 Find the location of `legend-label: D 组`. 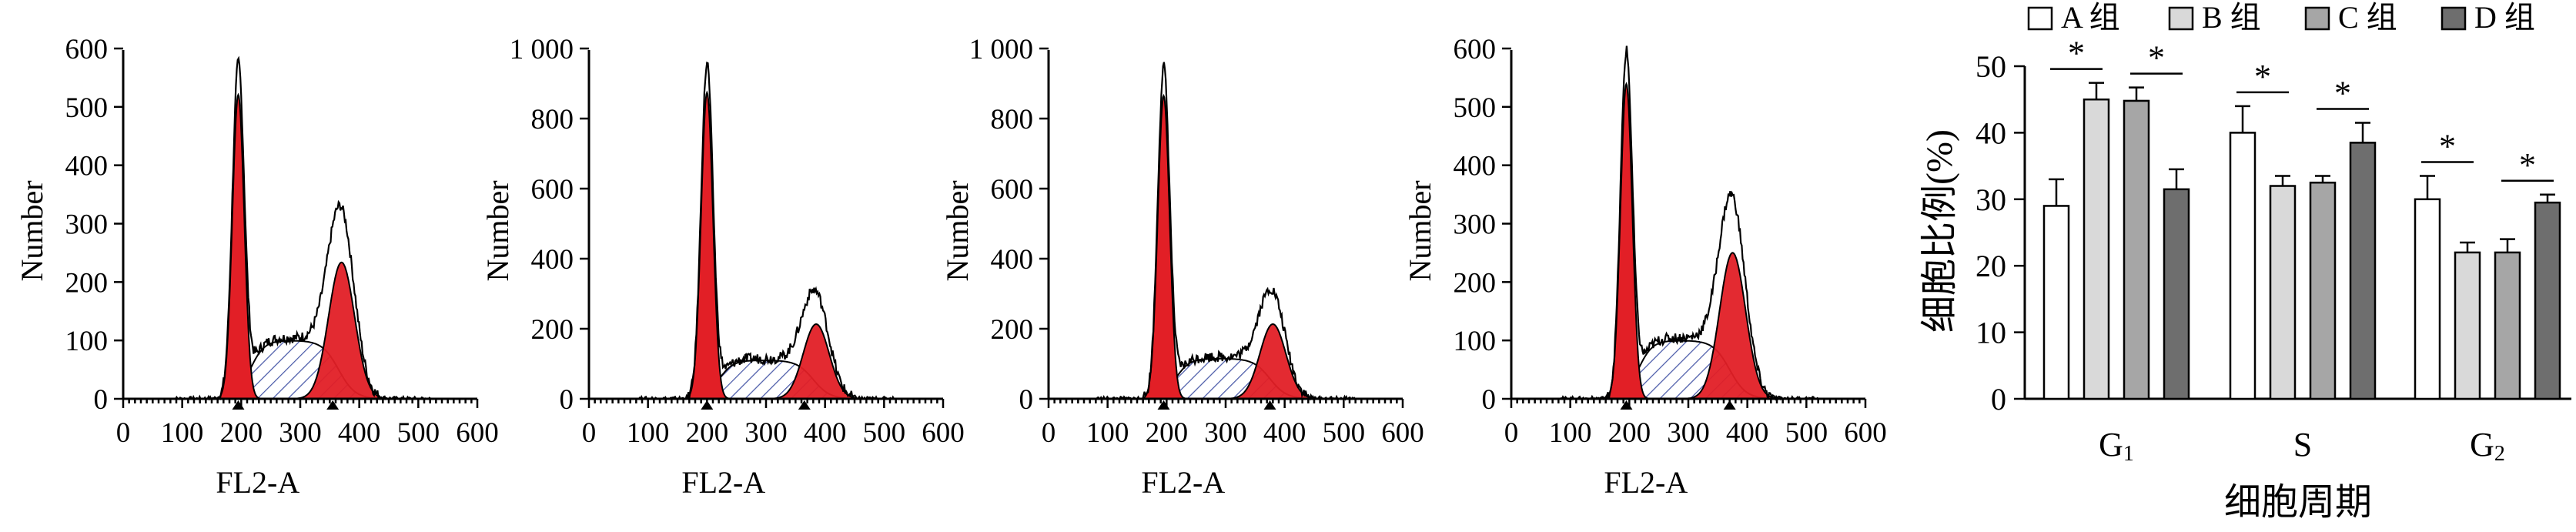

legend-label: D 组 is located at coordinates (2504, 17).